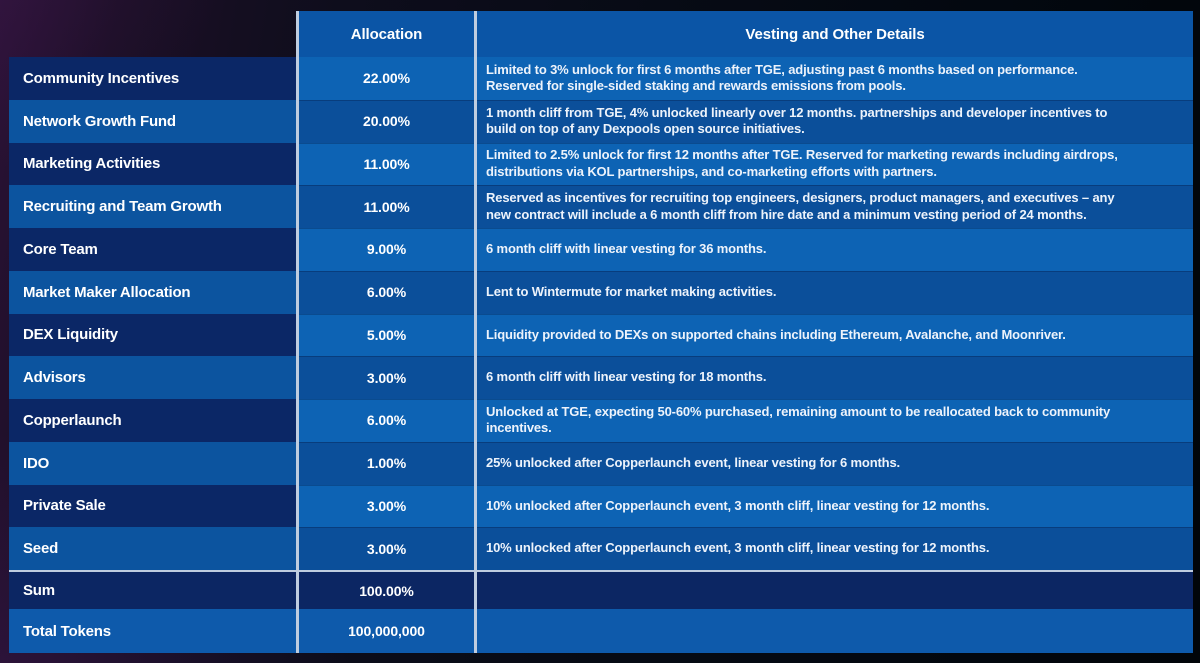 This screenshot has width=1200, height=663. I want to click on row-allocation-value: 5.00%, so click(386, 334).